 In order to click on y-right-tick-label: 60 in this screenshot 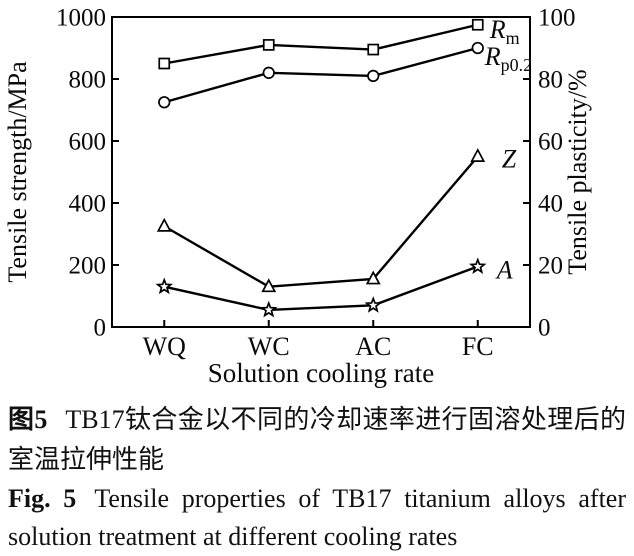, I will do `click(550, 142)`.